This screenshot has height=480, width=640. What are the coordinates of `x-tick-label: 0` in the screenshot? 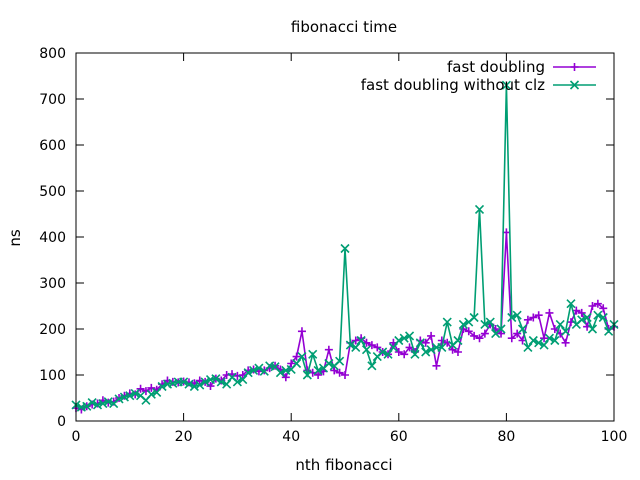 It's located at (76, 437).